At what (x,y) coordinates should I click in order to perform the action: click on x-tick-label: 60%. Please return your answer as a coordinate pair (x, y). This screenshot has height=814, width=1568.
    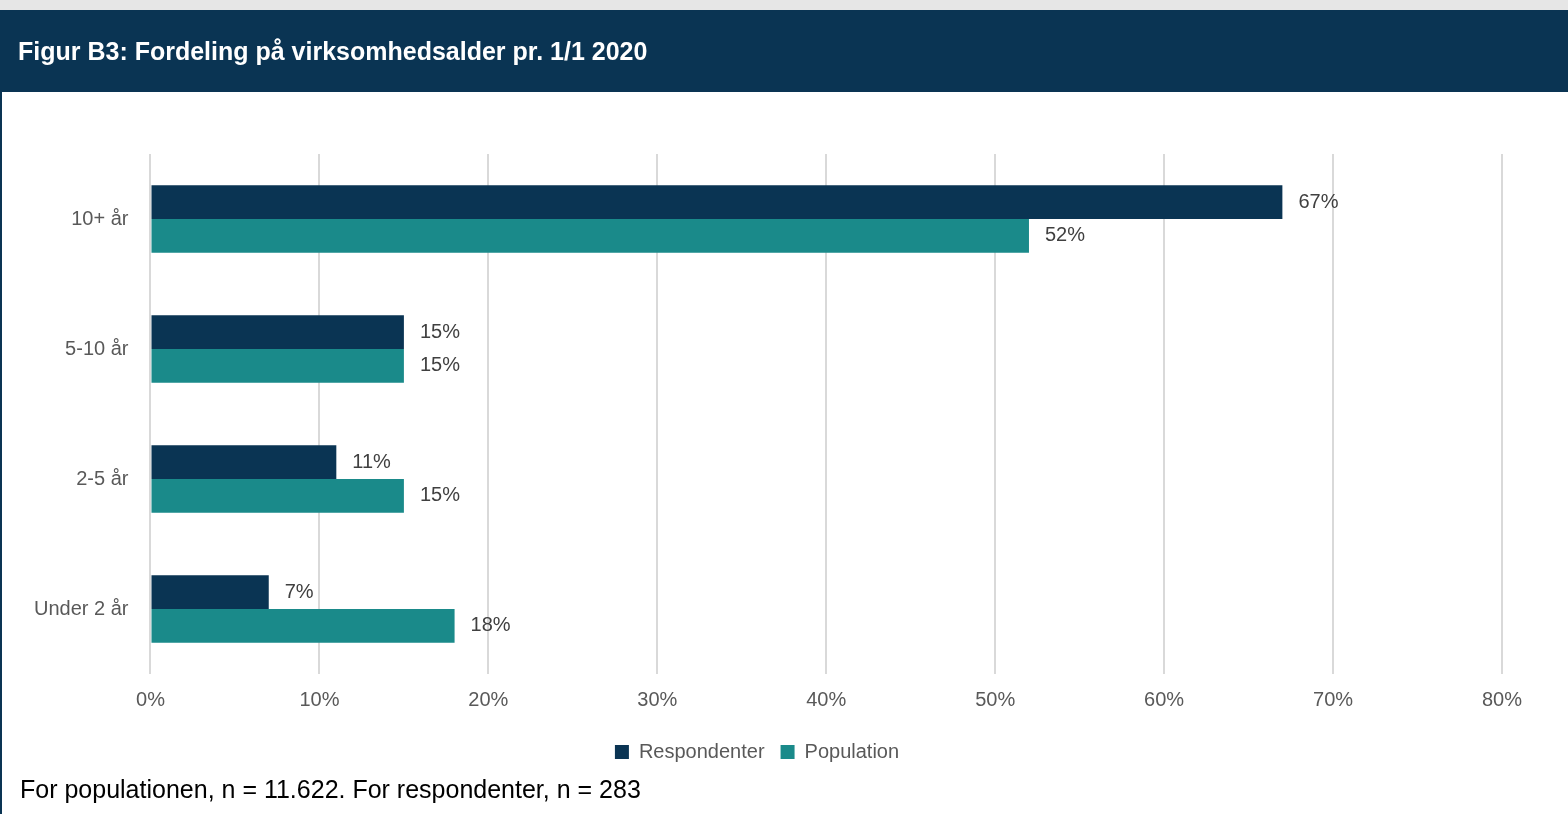
    Looking at the image, I should click on (1164, 698).